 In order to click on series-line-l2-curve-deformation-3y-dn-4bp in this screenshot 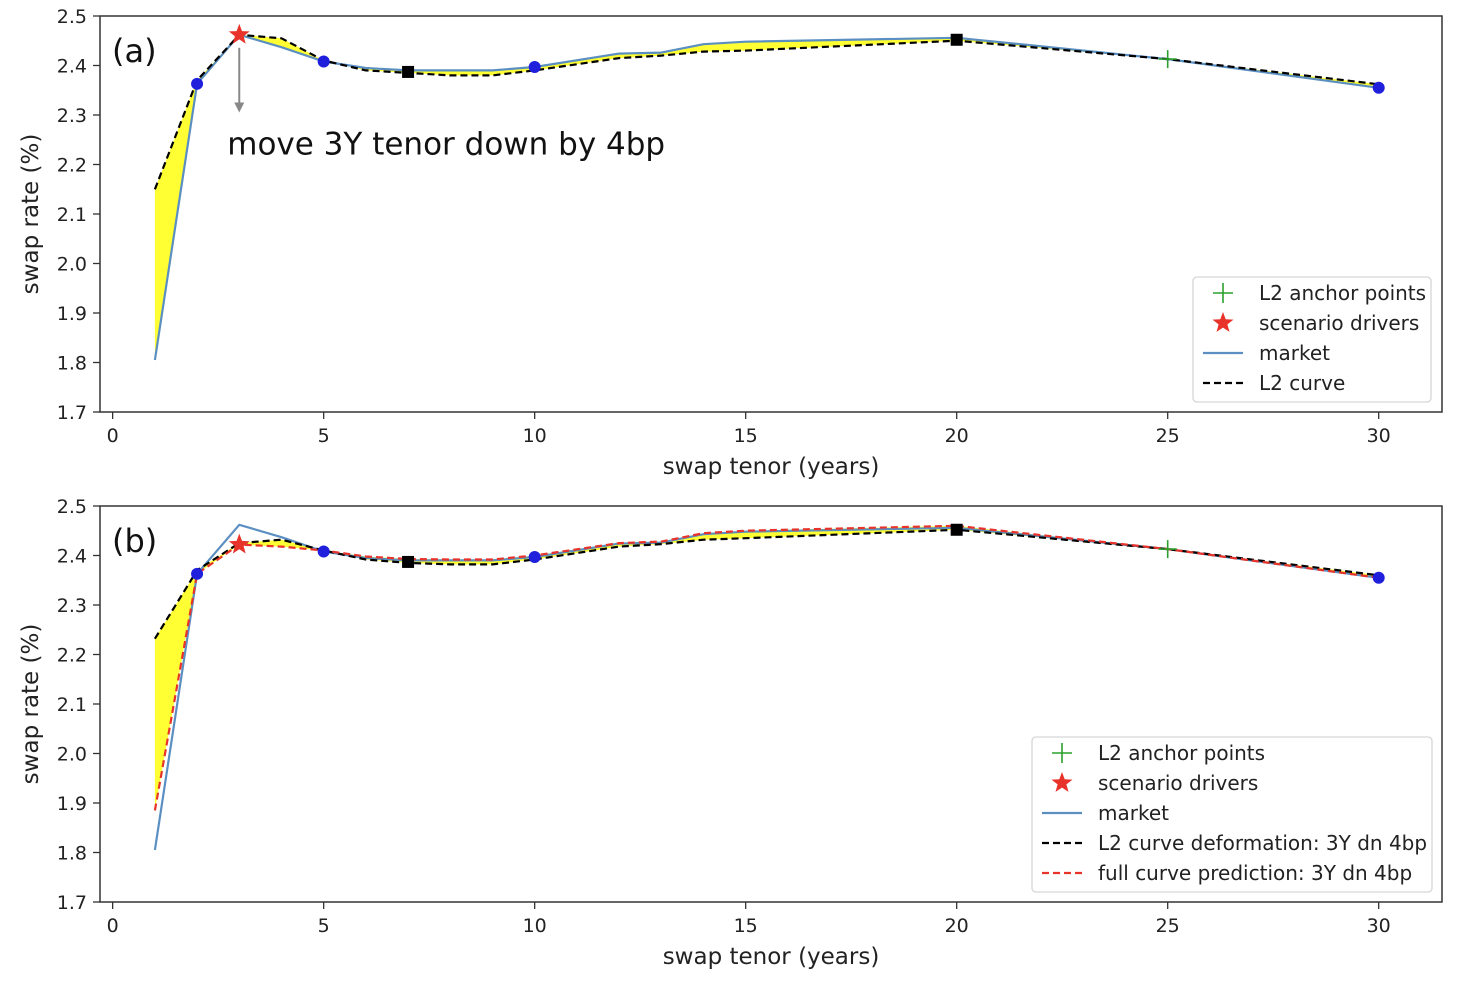, I will do `click(766, 584)`.